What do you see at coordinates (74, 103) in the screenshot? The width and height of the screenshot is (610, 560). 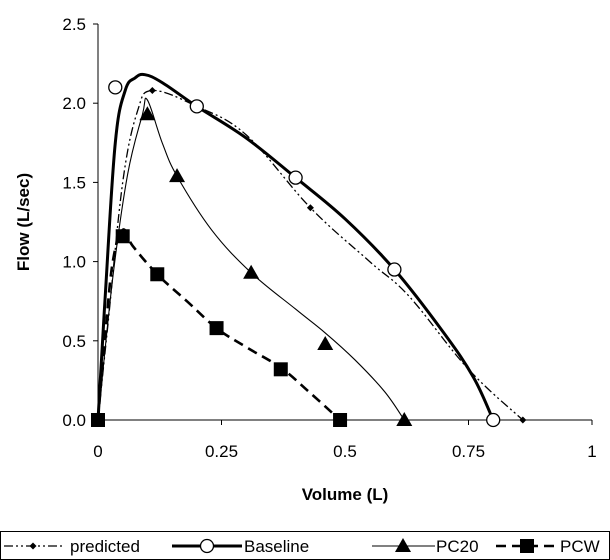 I see `y-tick-label: 2.0` at bounding box center [74, 103].